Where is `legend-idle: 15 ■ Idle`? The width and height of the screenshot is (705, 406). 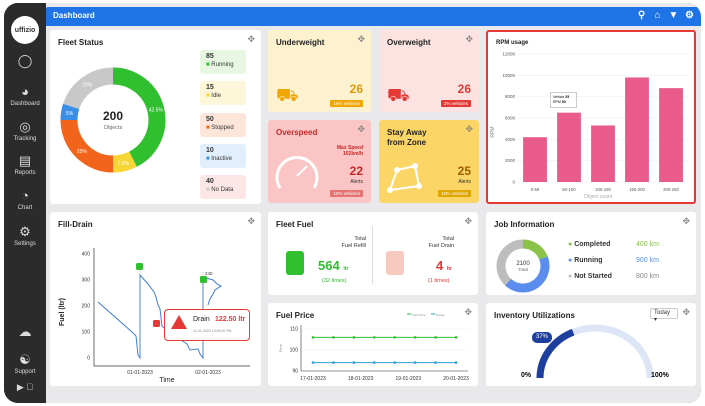
legend-idle: 15 ■ Idle is located at coordinates (223, 93).